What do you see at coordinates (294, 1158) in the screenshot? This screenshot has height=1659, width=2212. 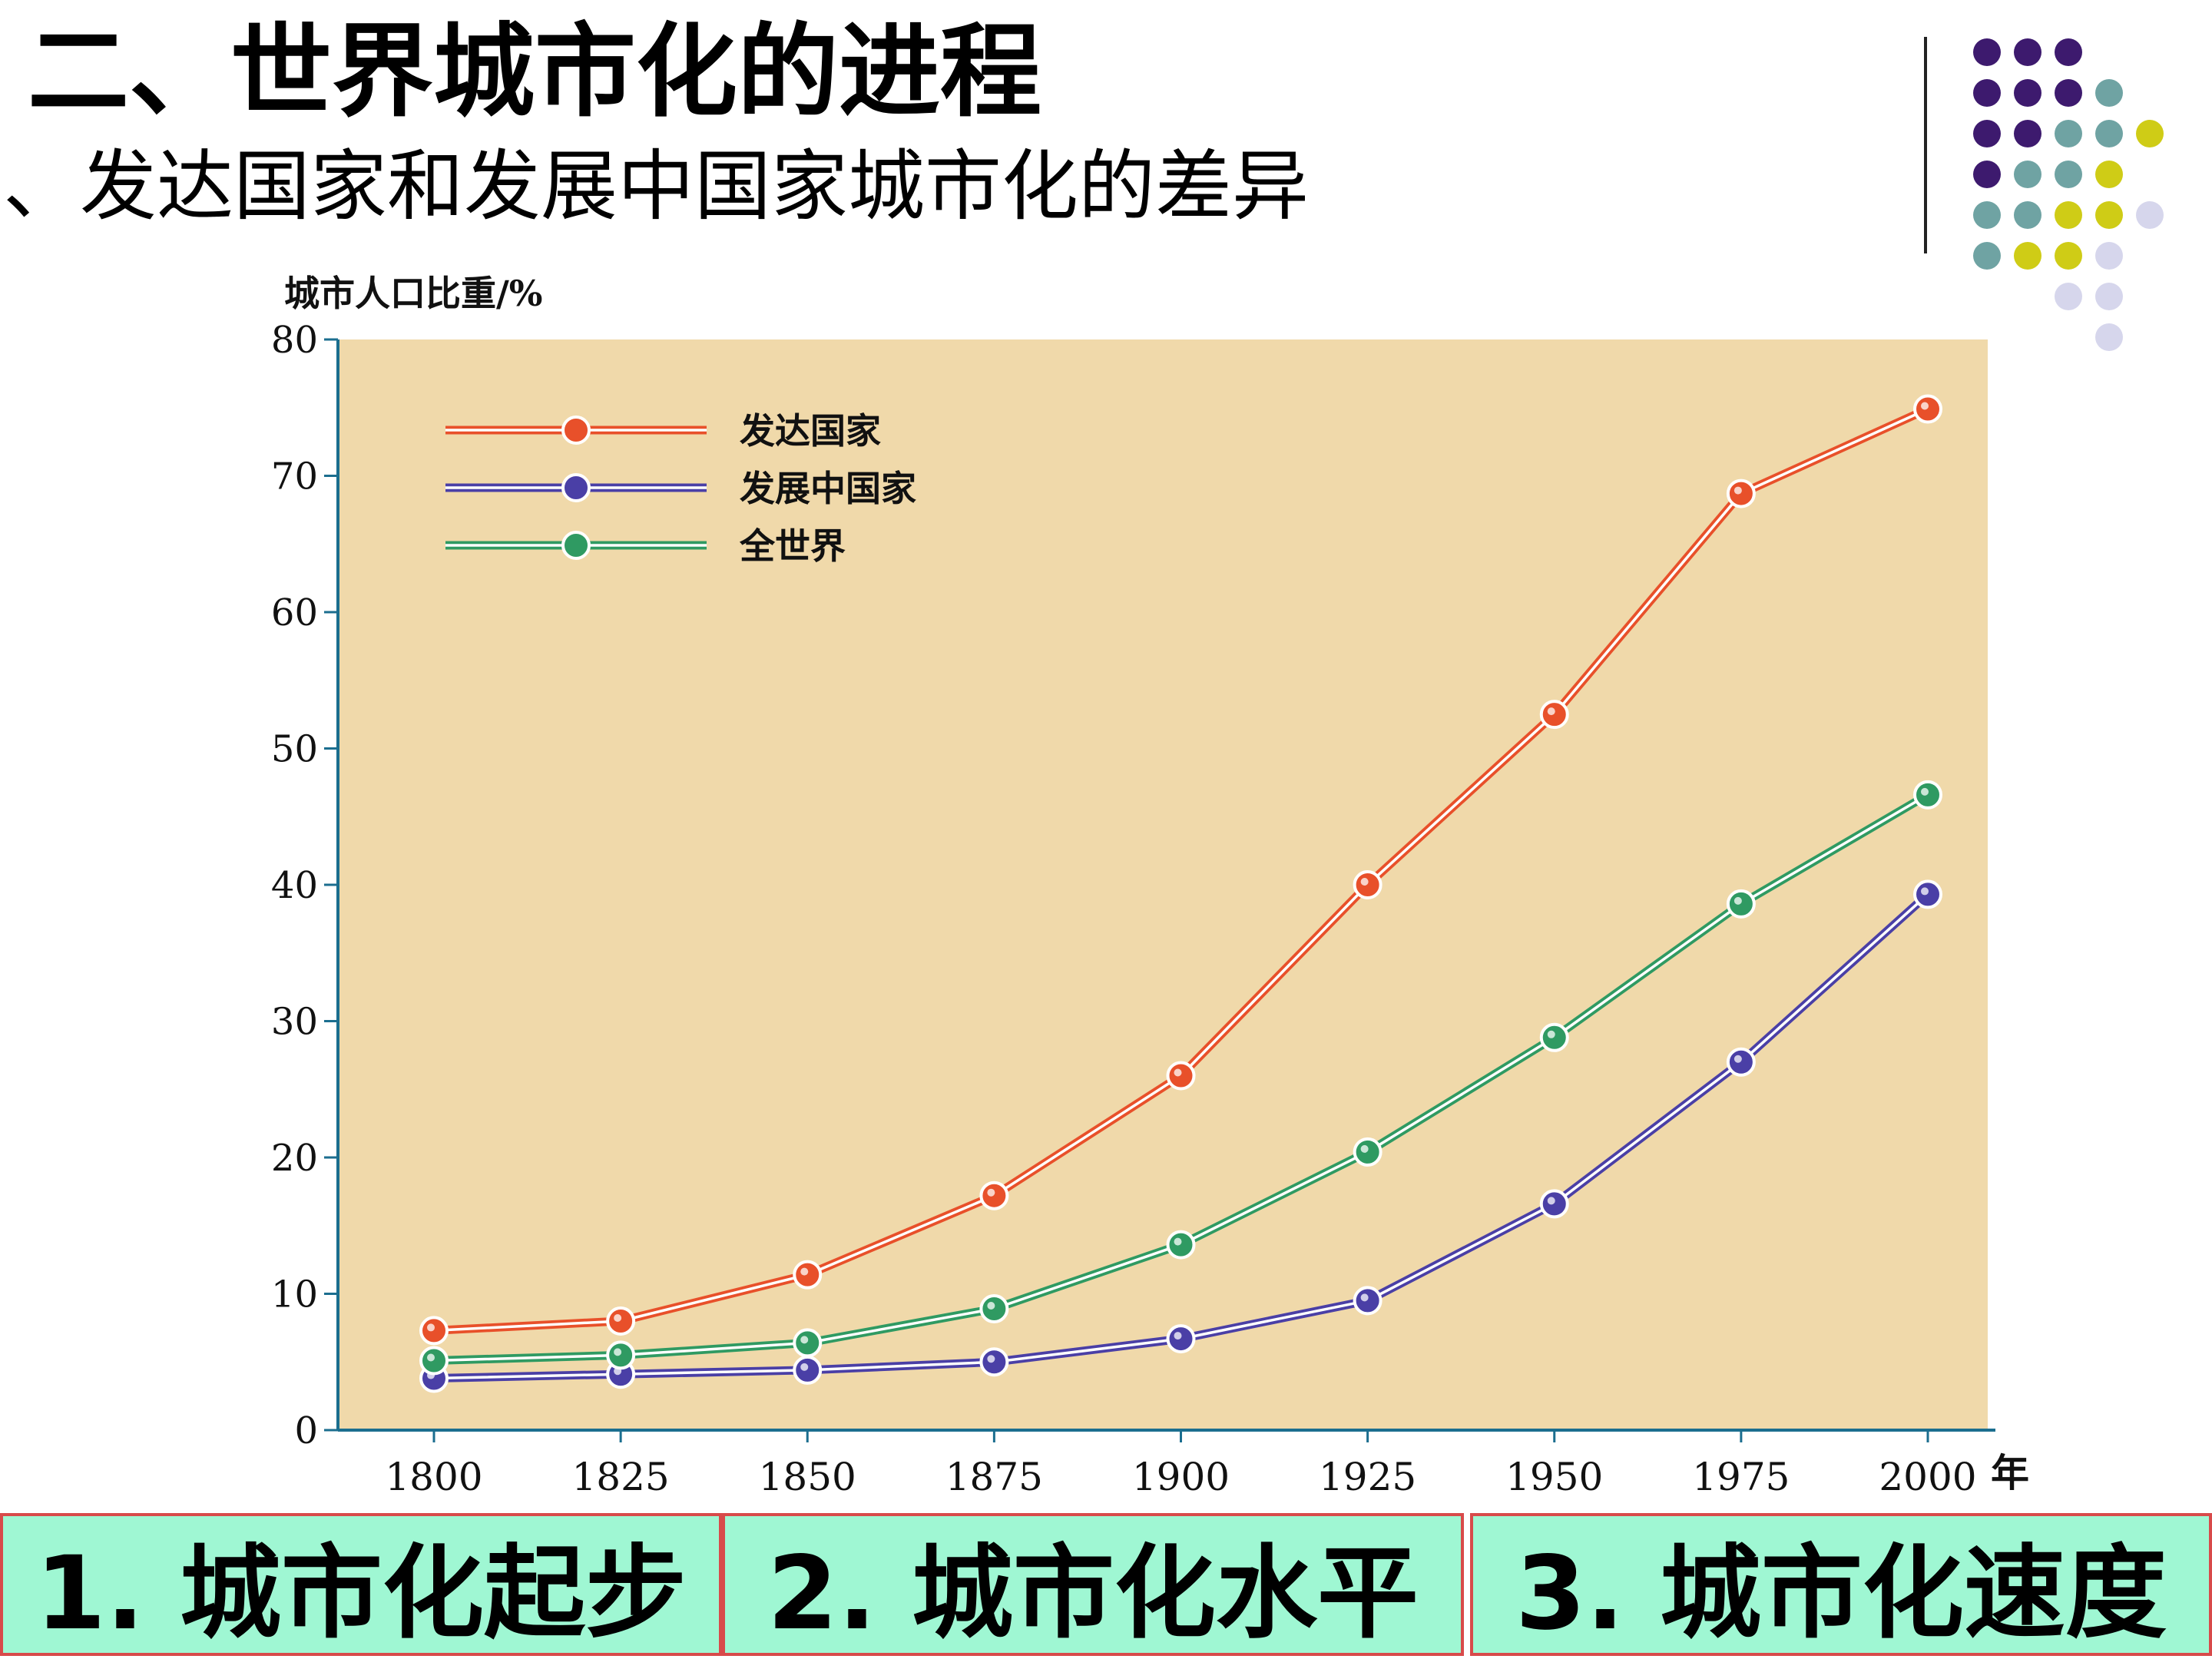 I see `y-tick-label: 20` at bounding box center [294, 1158].